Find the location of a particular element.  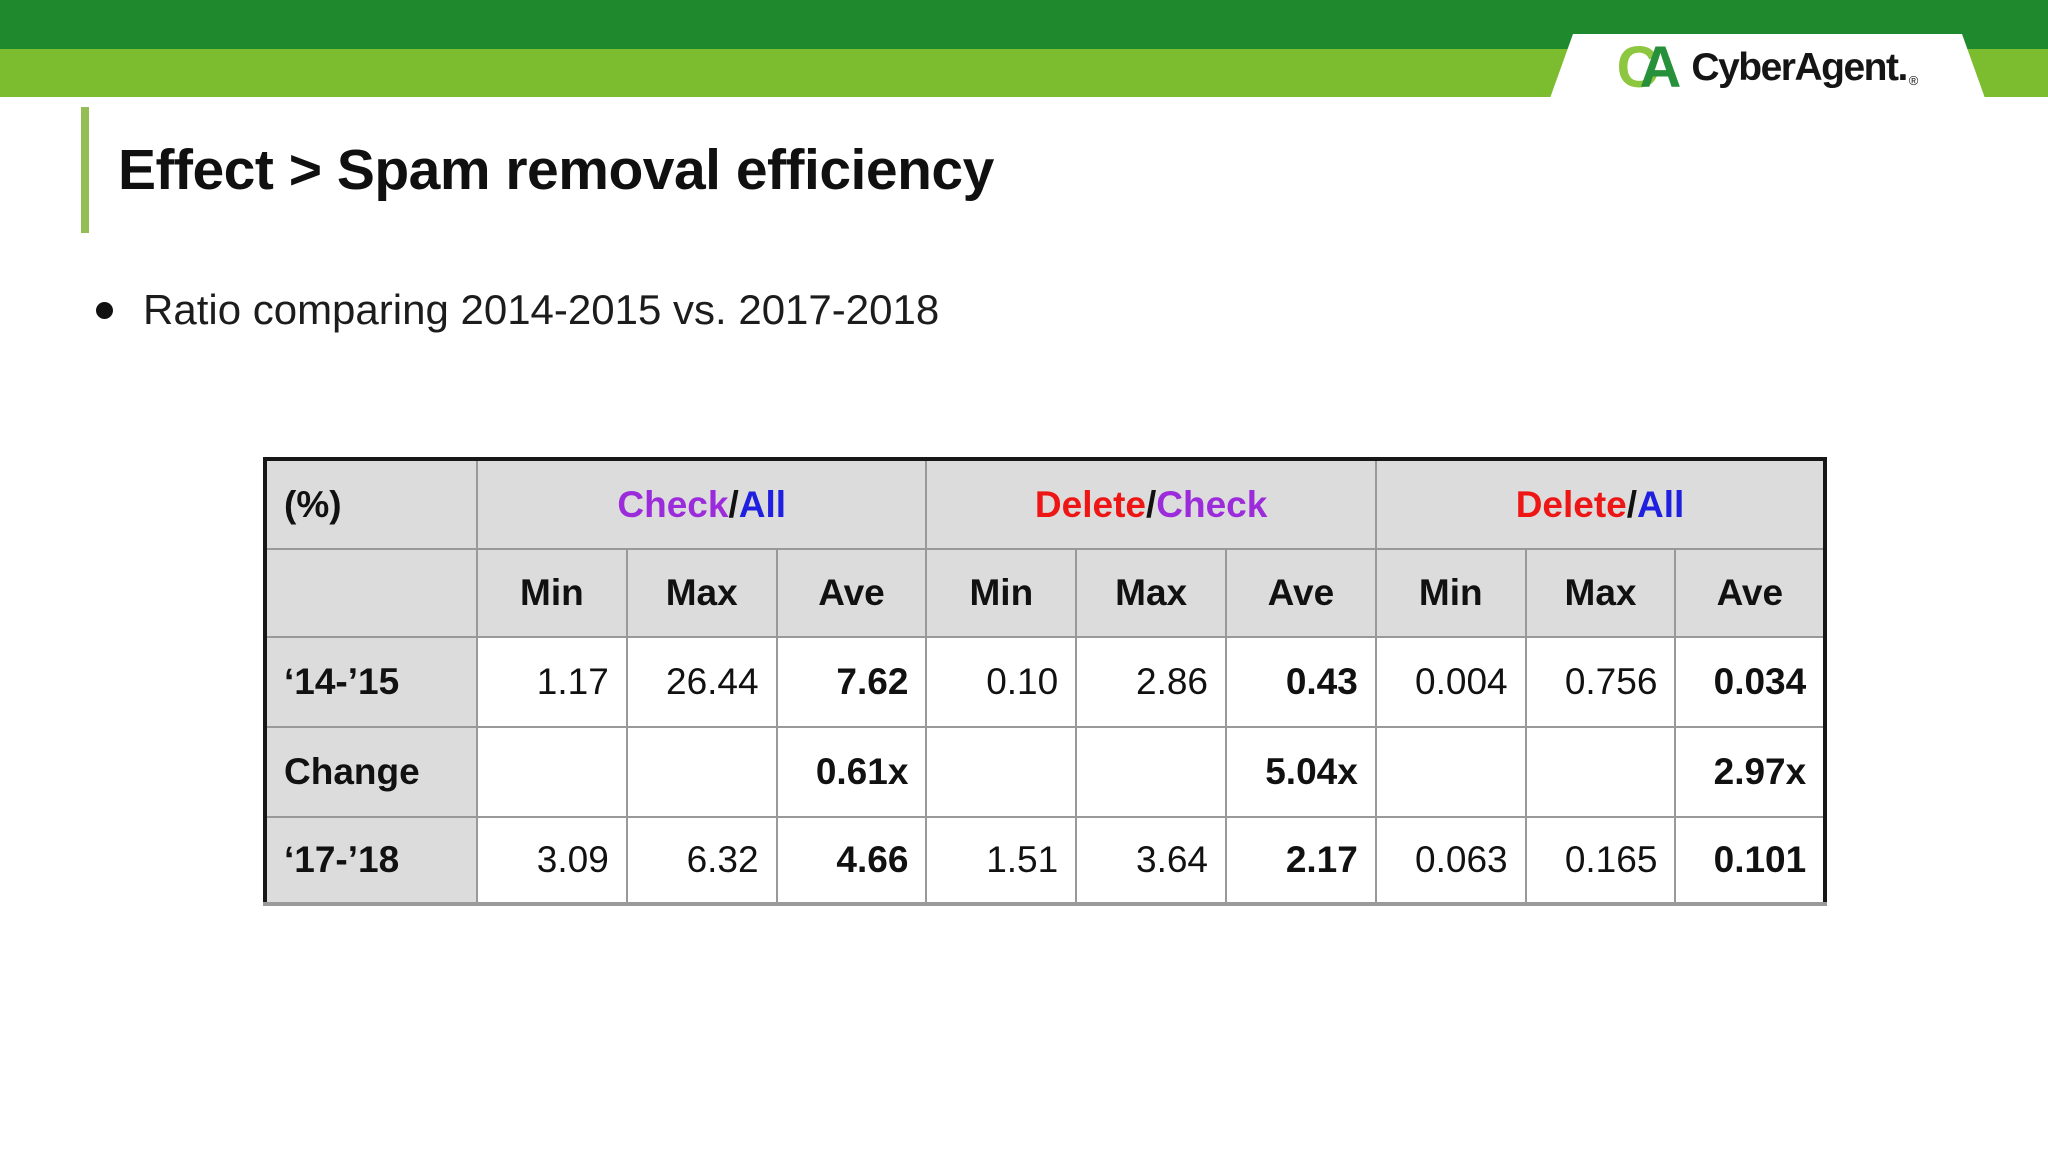

bullet-icon is located at coordinates (104, 310).